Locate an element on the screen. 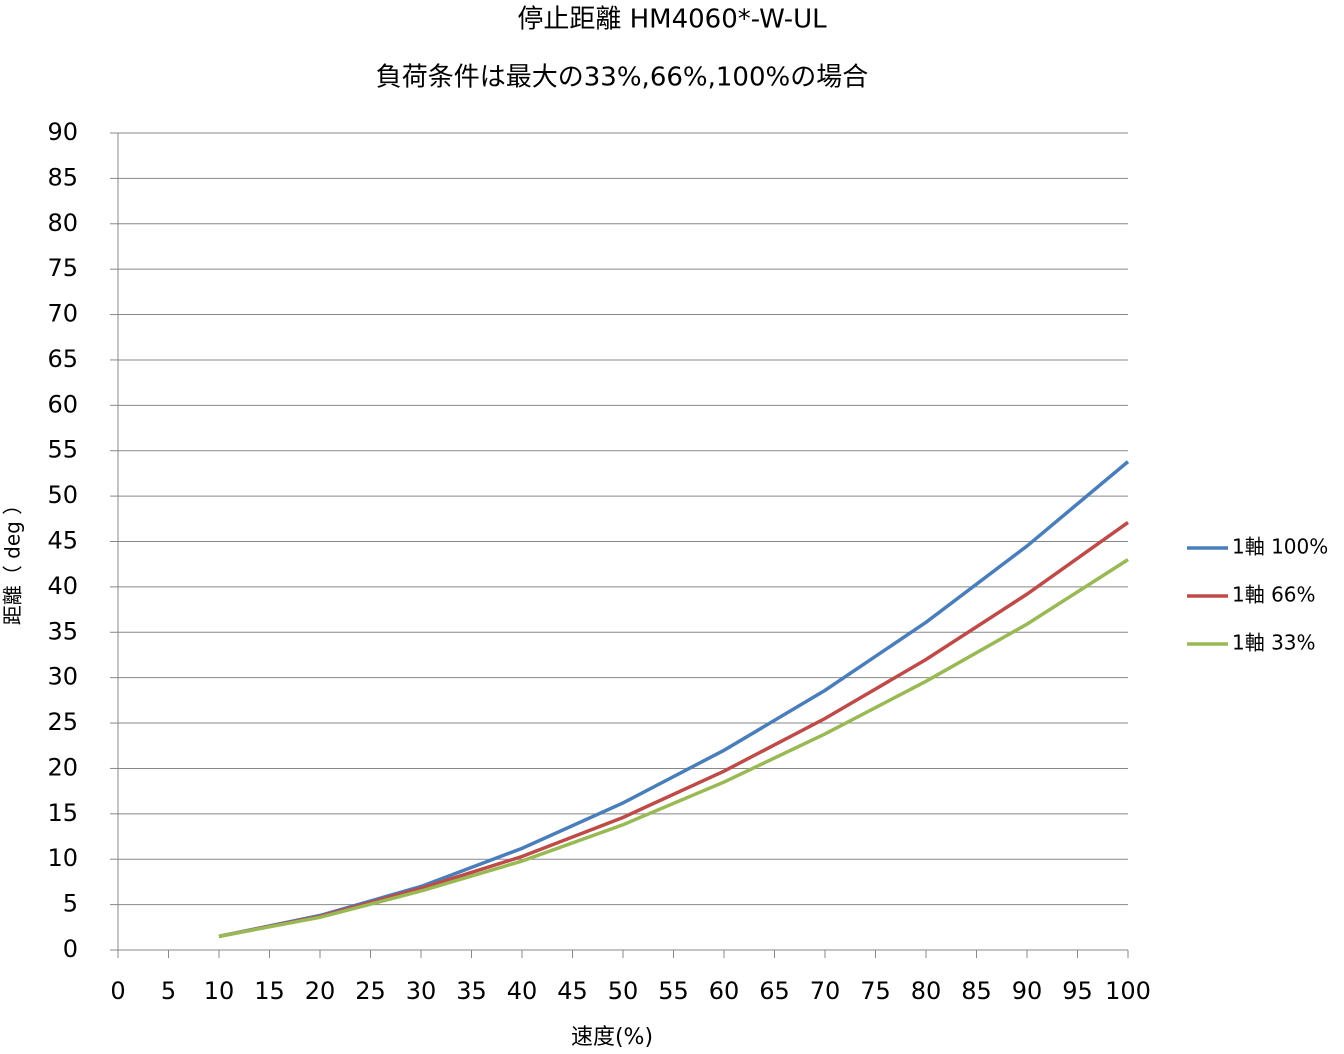 Image resolution: width=1344 pixels, height=1054 pixels. y-tick-label: 75 is located at coordinates (62, 268).